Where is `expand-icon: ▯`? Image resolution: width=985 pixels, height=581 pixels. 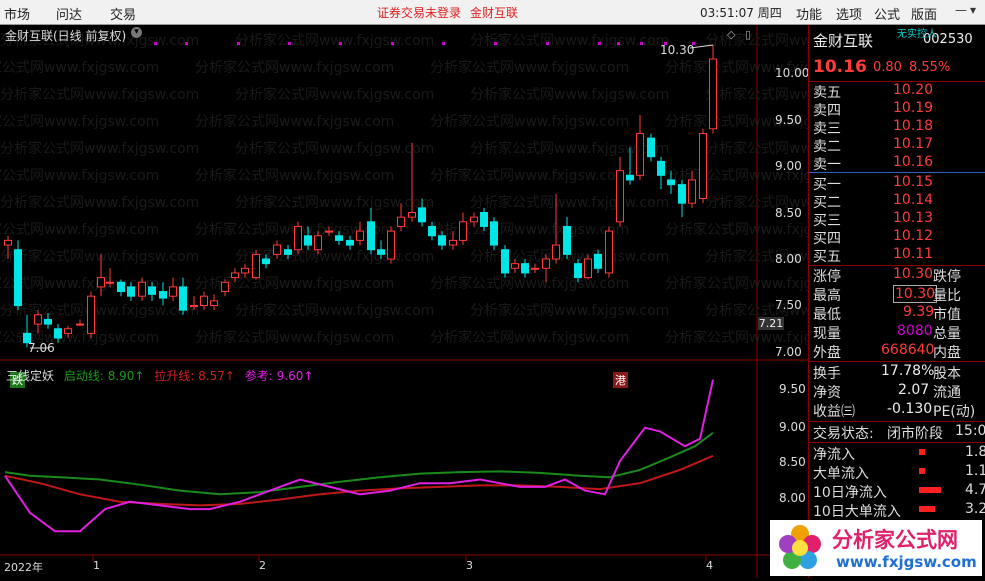 expand-icon: ▯ is located at coordinates (748, 34).